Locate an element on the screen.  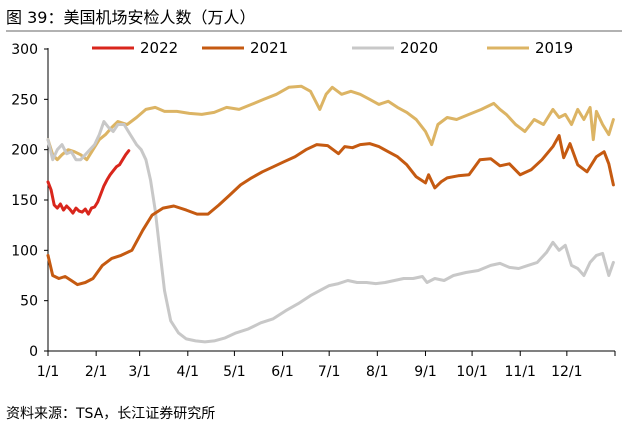
figure-label: 图 39： is located at coordinates (35, 17).